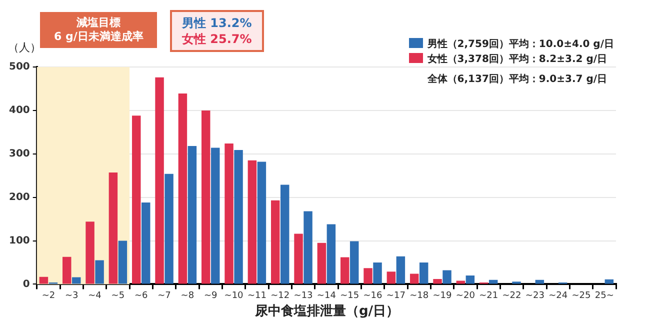 The image size is (654, 330). I want to click on text: 減塩目標 6 g/日未満達成率, so click(99, 30).